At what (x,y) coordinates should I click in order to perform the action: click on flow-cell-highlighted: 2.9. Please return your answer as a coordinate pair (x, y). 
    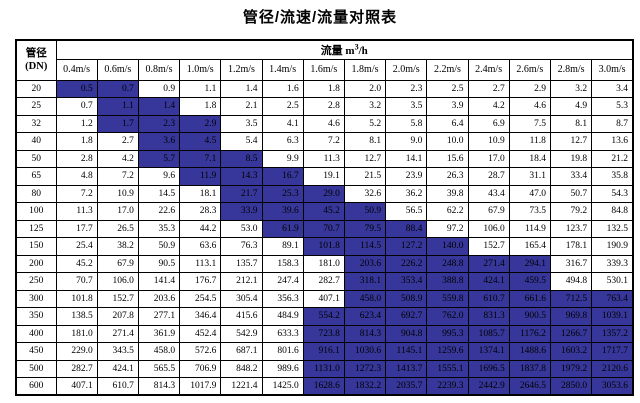
    Looking at the image, I should click on (200, 123).